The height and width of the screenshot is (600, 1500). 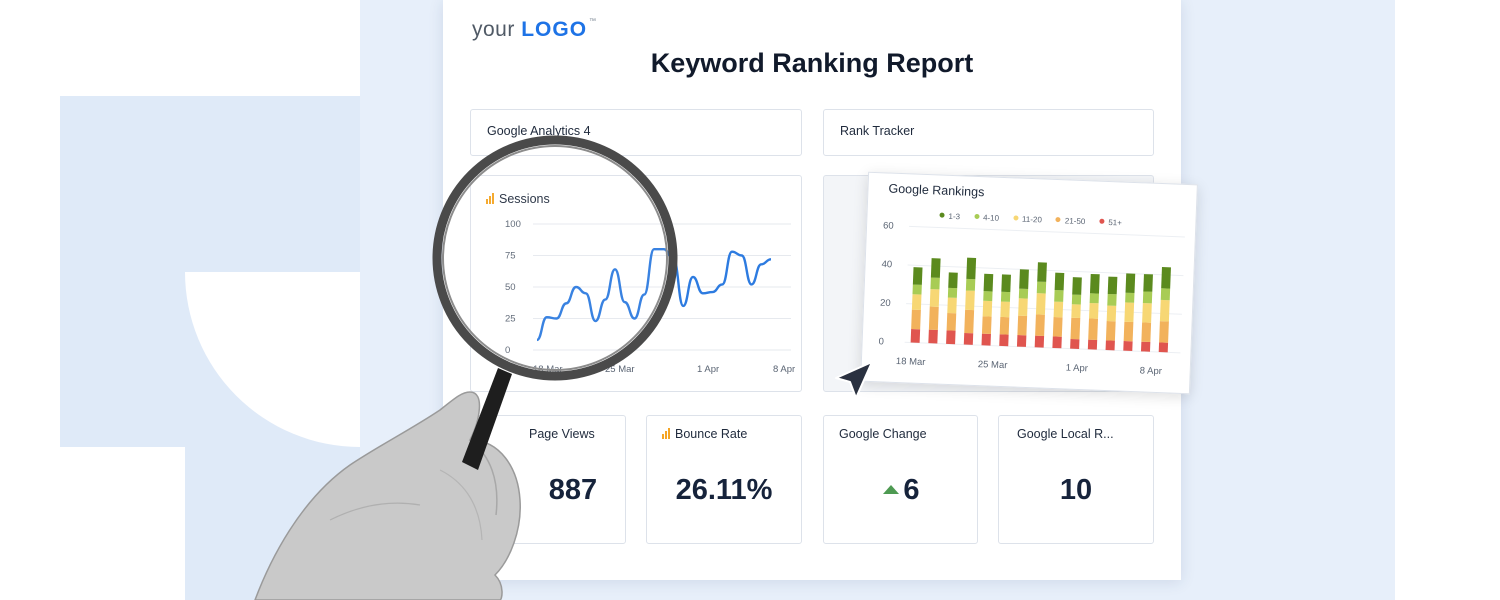 I want to click on gridline, so click(x=1047, y=231).